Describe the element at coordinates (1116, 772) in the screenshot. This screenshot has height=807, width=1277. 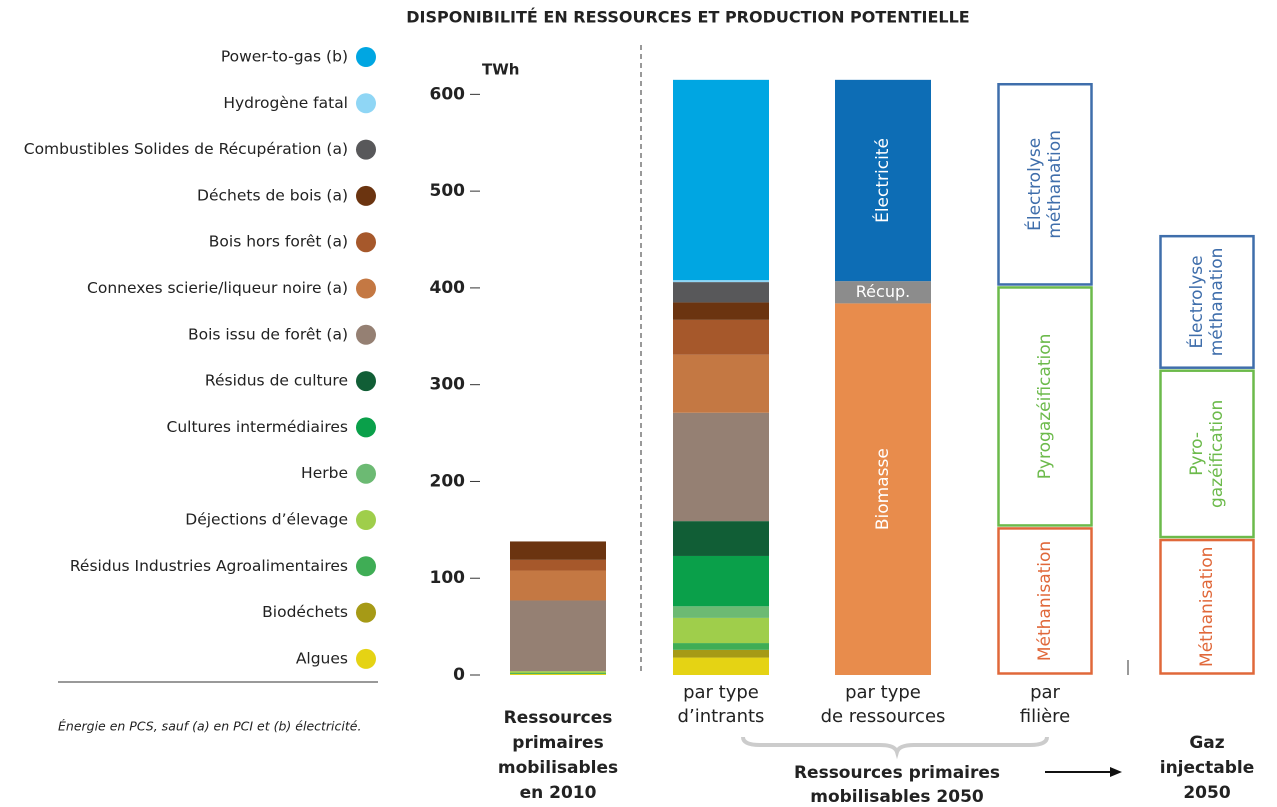
I see `arrow-head` at that location.